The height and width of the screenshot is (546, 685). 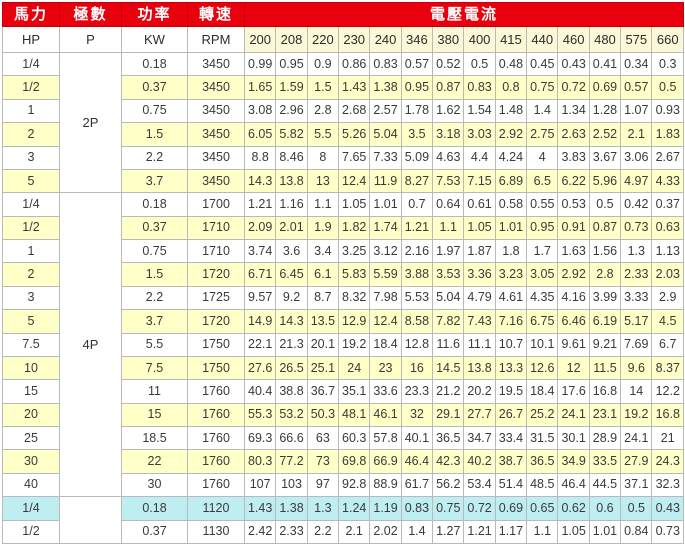 I want to click on current-cell-460v: 0.91, so click(x=573, y=228).